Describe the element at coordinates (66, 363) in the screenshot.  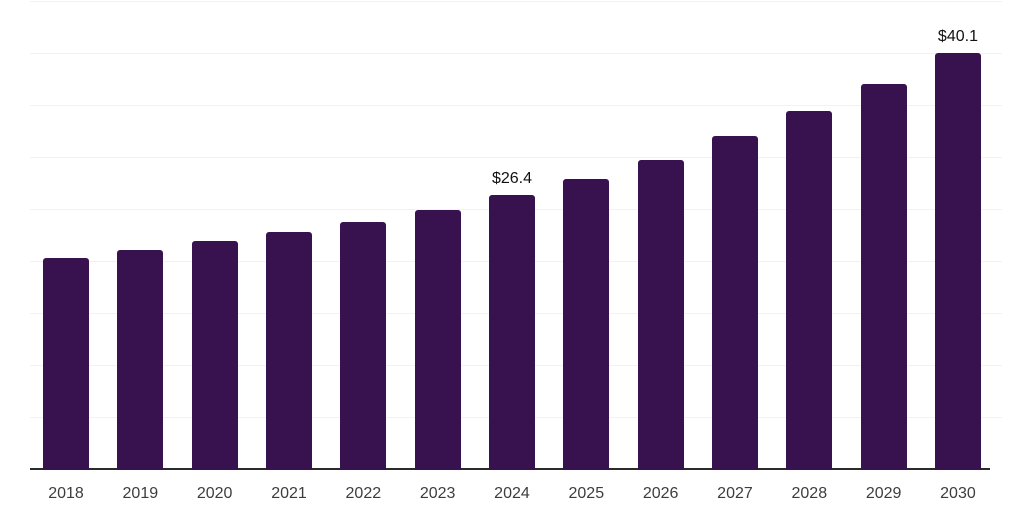
I see `bar-2018` at that location.